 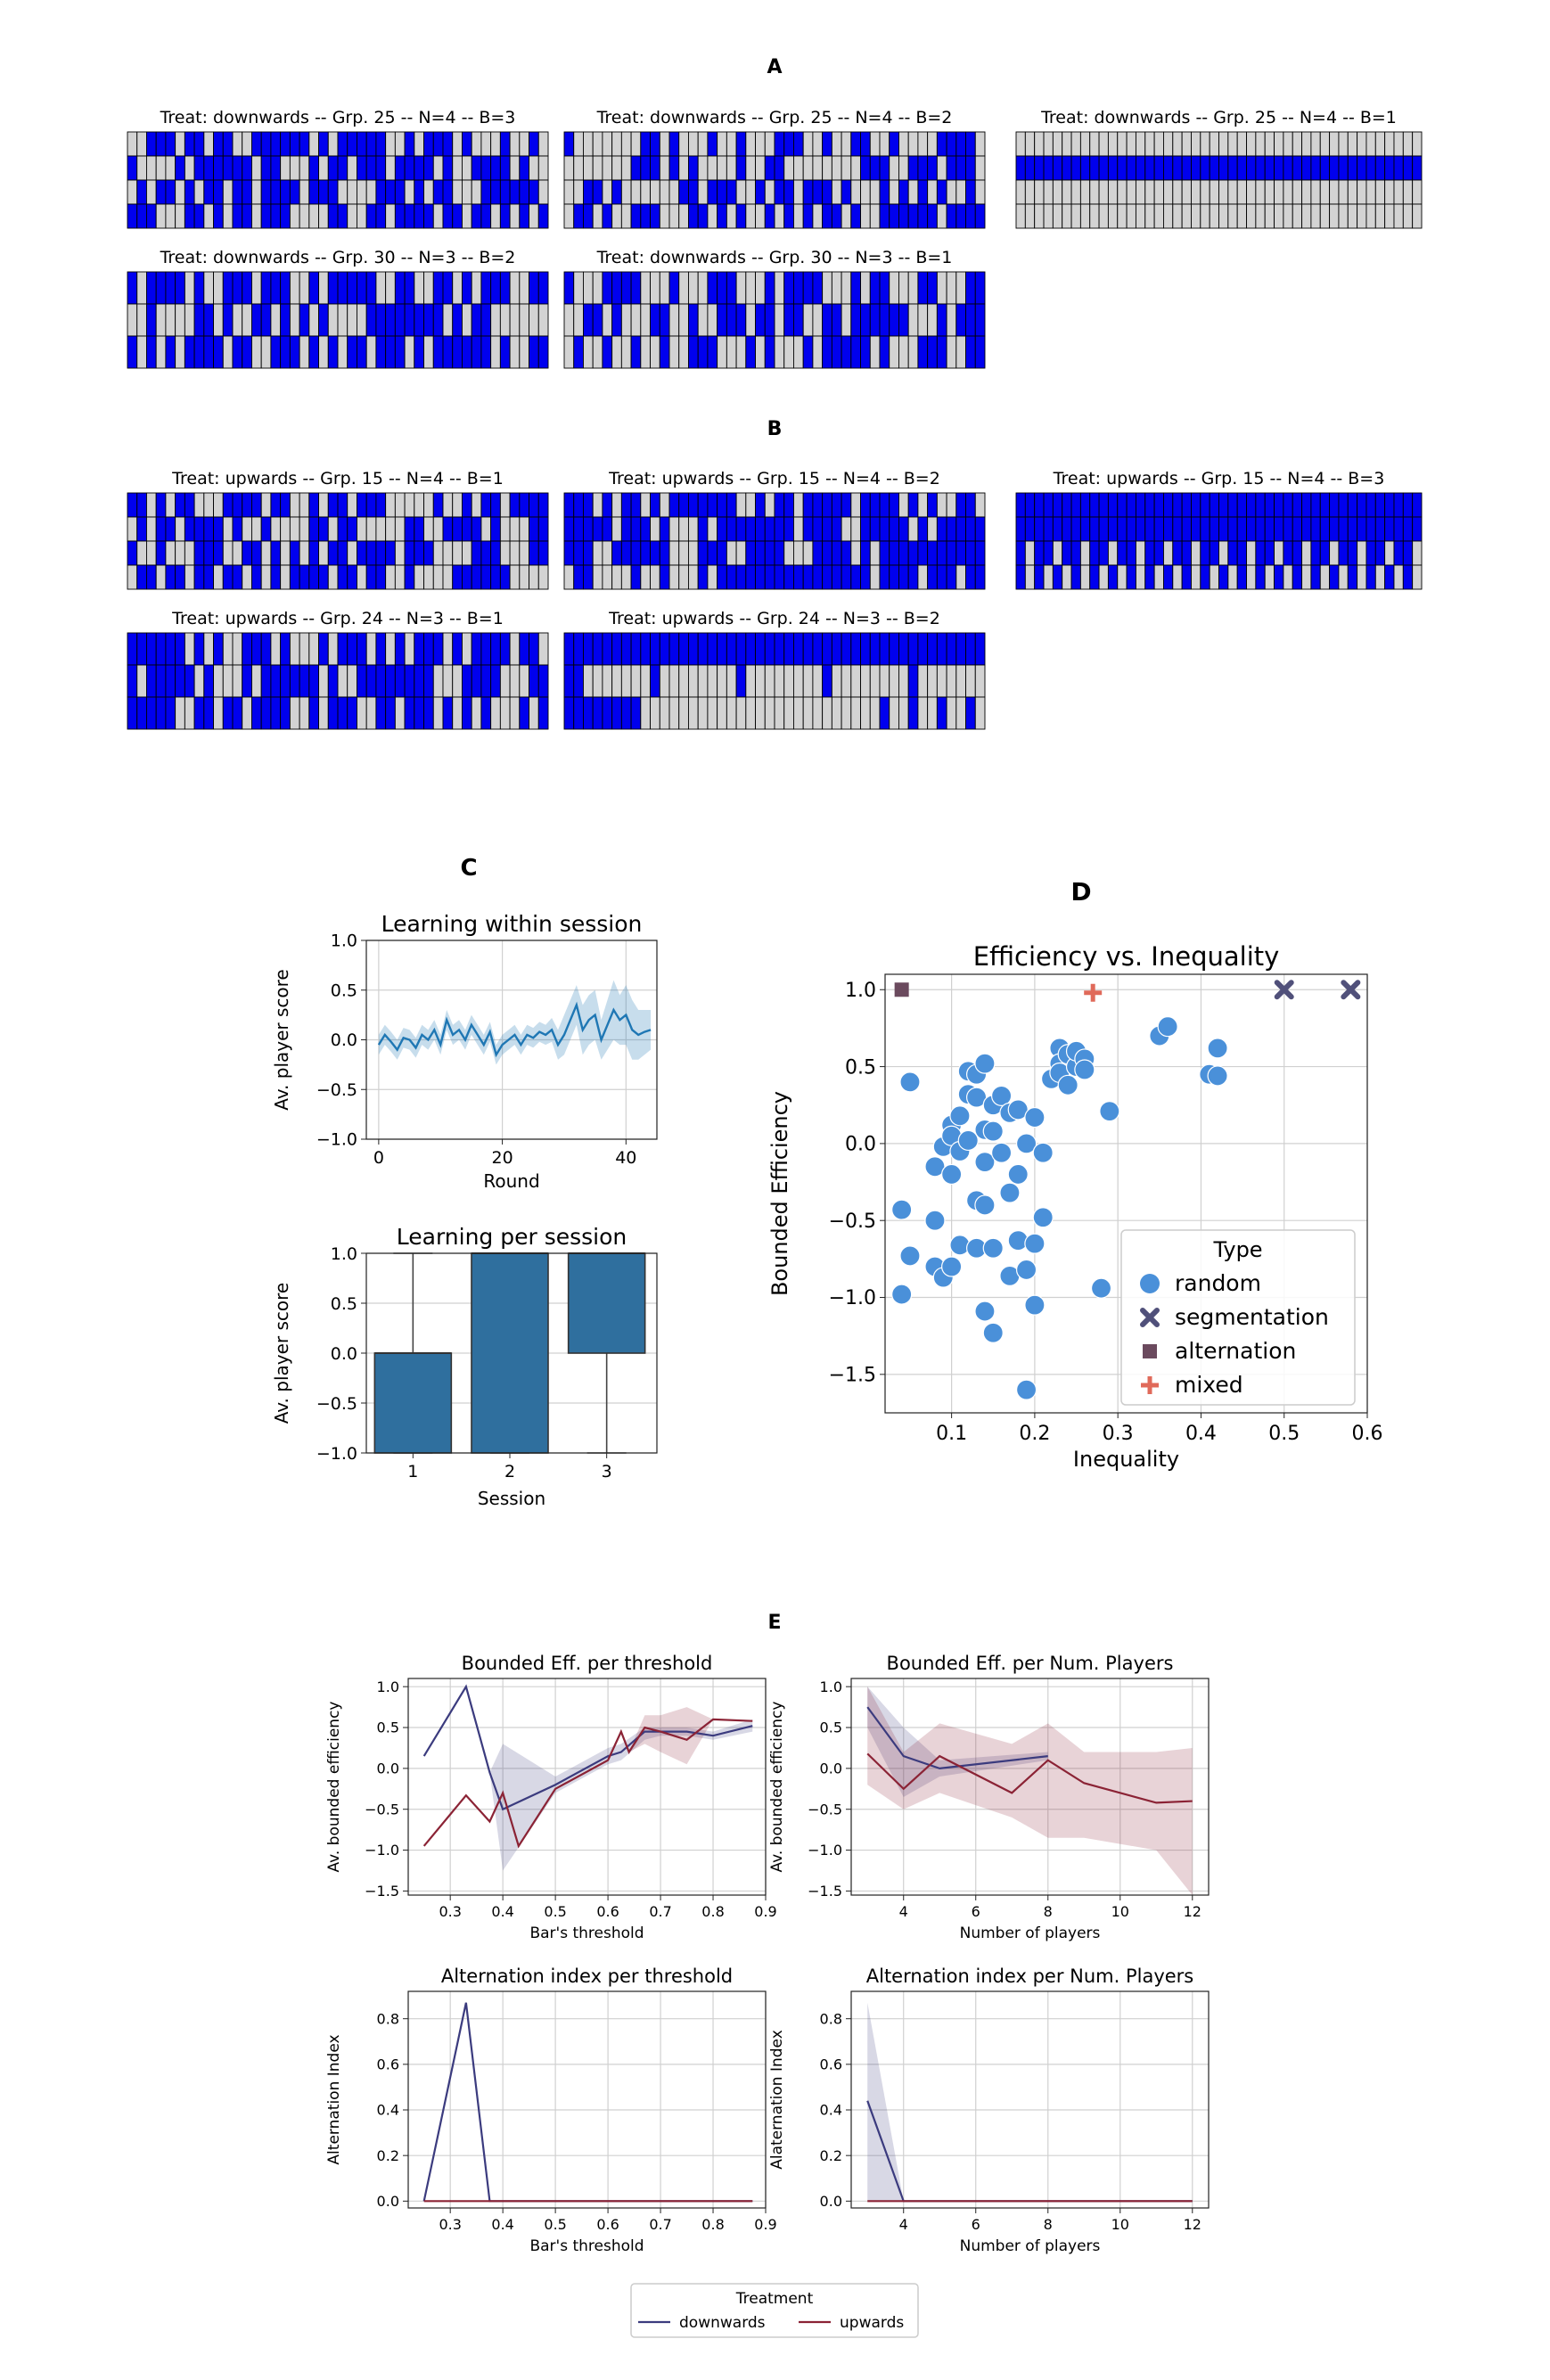 What do you see at coordinates (825, 1891) in the screenshot?
I see `y-tick-label: −1.5` at bounding box center [825, 1891].